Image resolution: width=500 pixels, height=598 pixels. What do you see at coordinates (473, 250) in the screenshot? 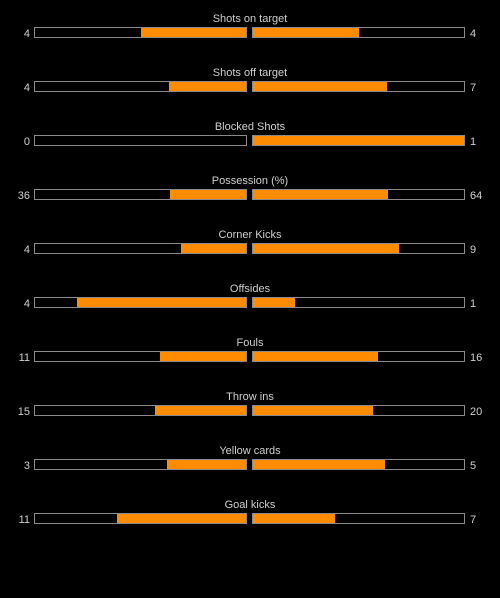
I see `away-value: 9` at bounding box center [473, 250].